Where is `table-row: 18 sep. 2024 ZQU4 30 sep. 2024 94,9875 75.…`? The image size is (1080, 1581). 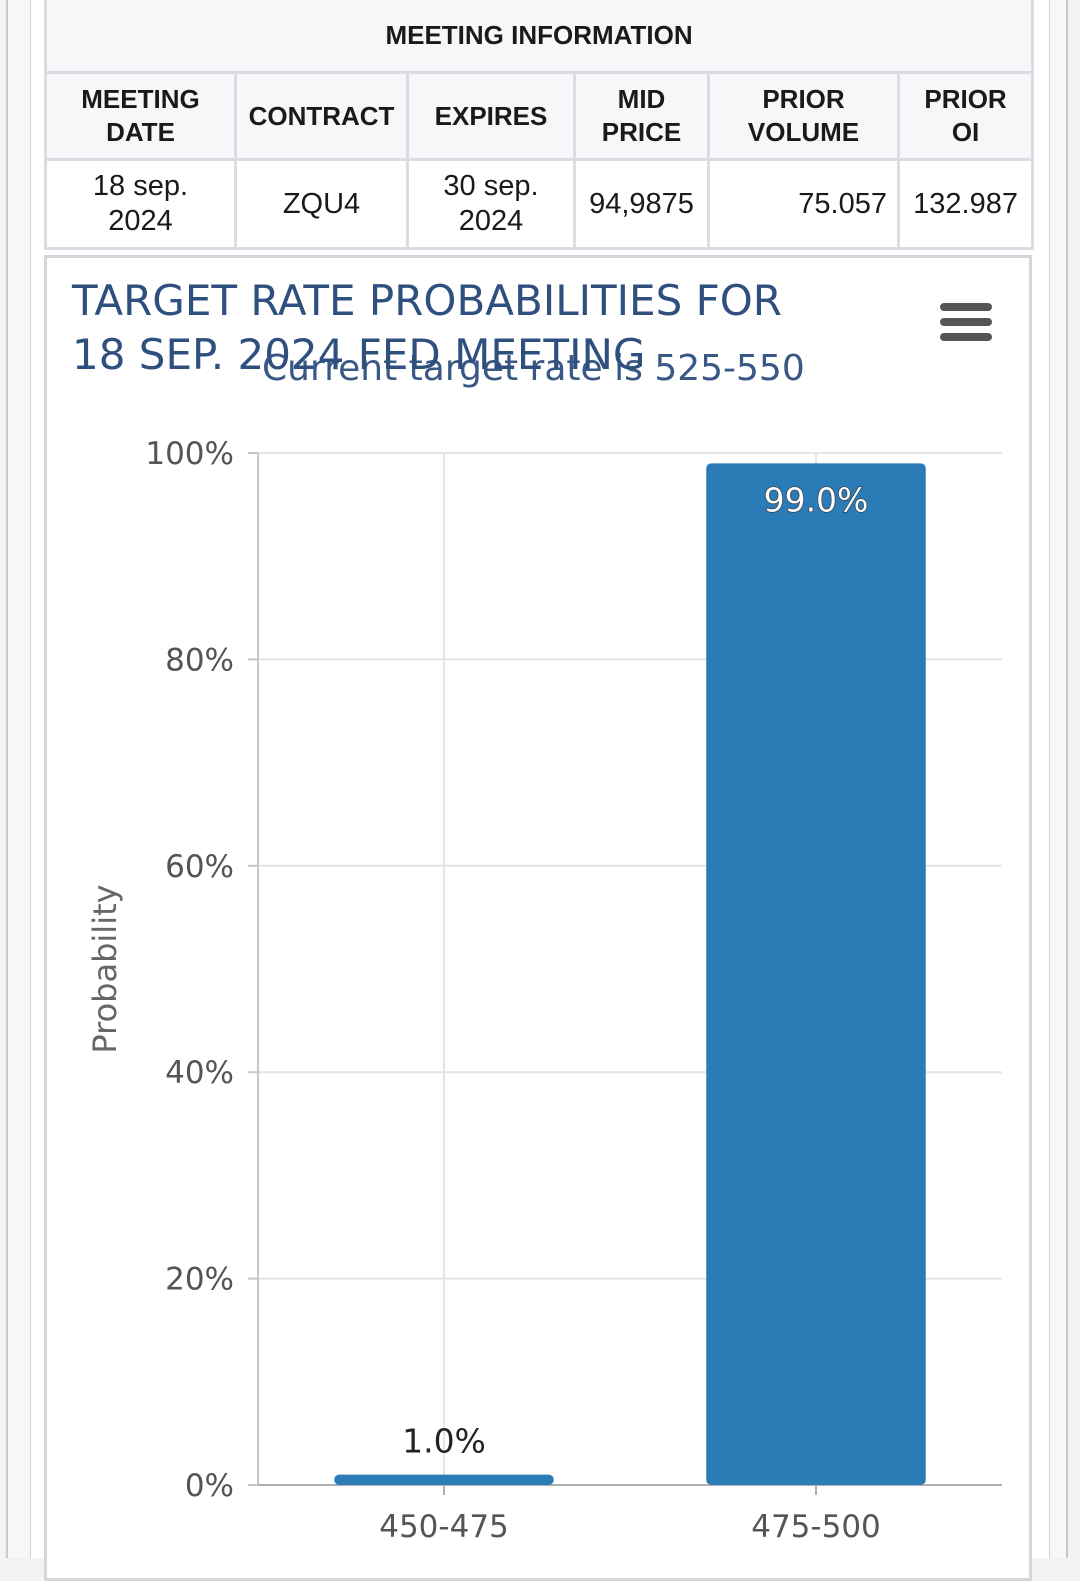
table-row: 18 sep. 2024 ZQU4 30 sep. 2024 94,9875 75.… is located at coordinates (539, 204).